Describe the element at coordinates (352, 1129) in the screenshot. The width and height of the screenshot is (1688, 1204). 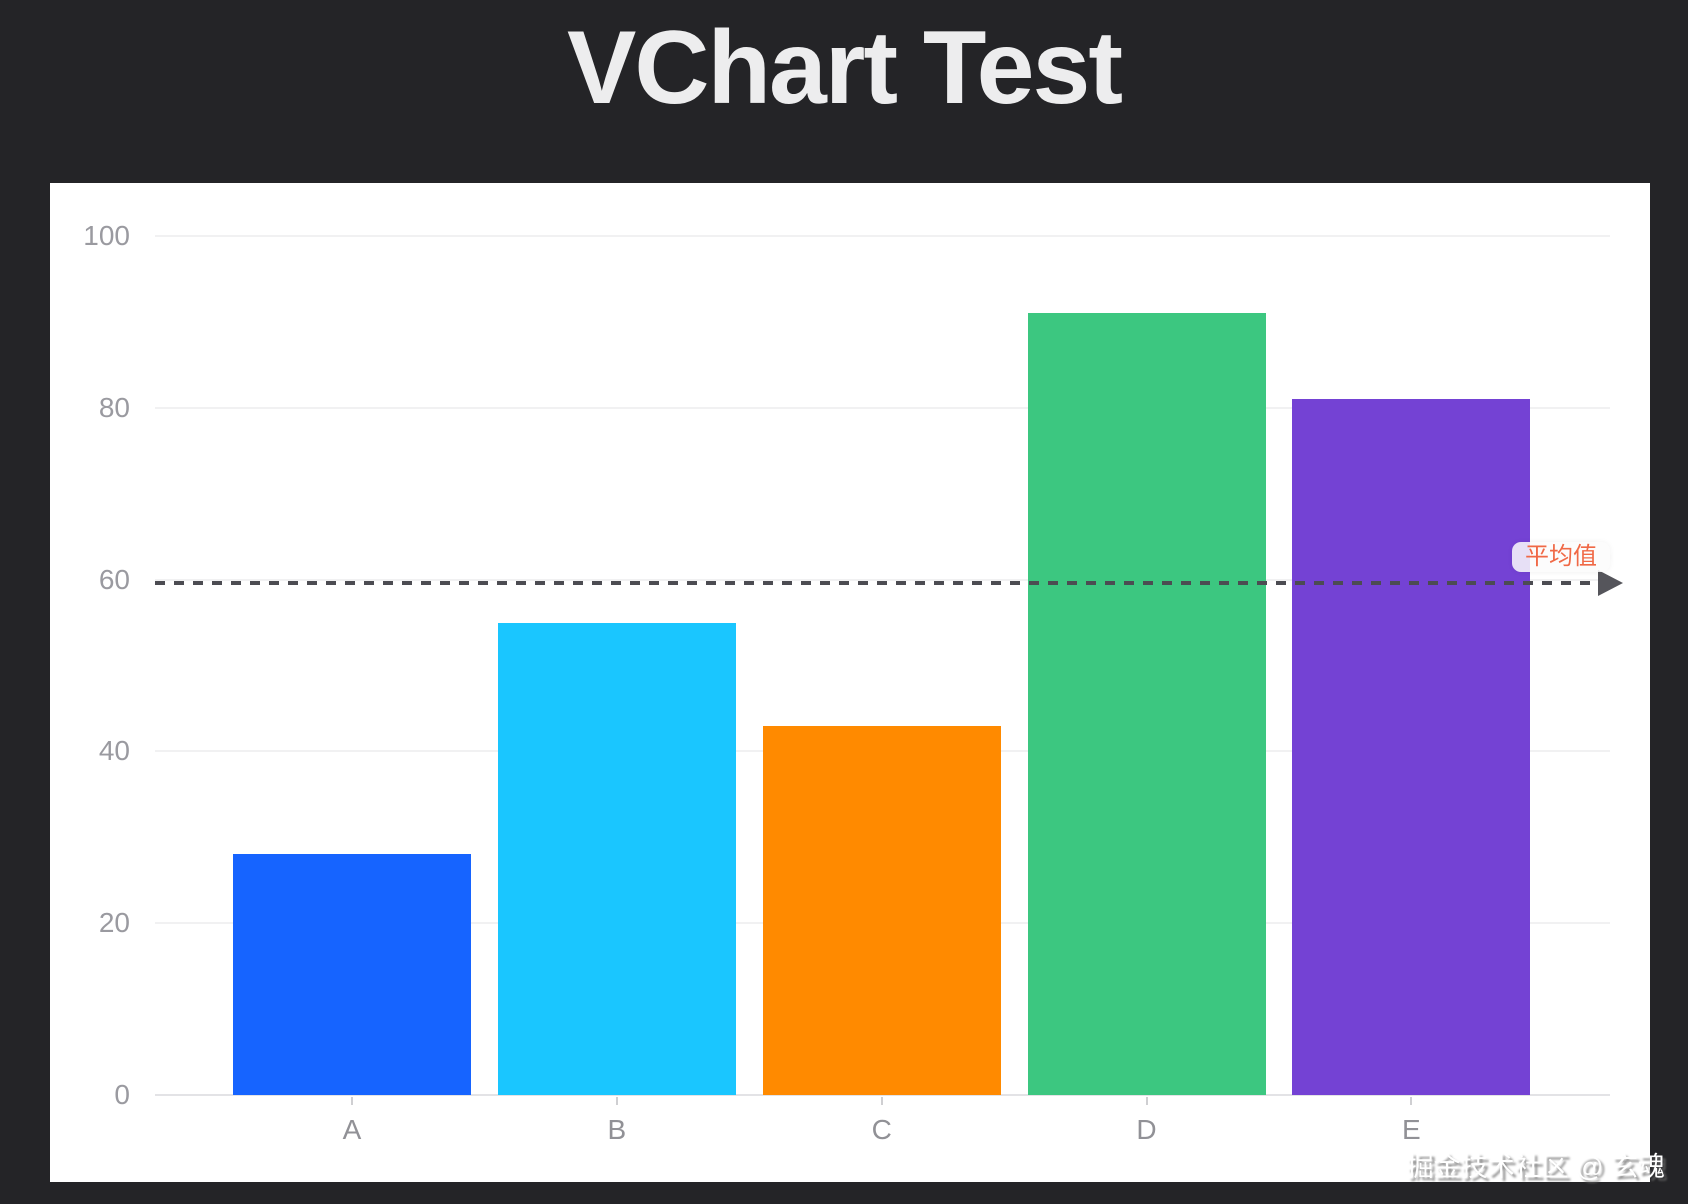
I see `x-axis-label-a: A` at that location.